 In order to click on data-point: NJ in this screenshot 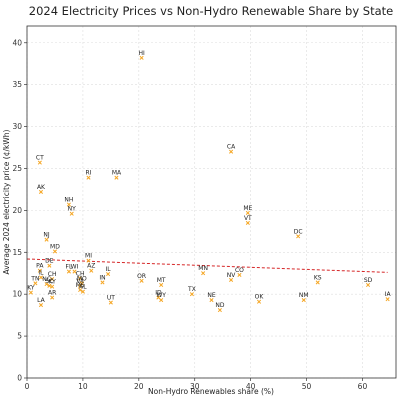, I will do `click(46, 237)`.